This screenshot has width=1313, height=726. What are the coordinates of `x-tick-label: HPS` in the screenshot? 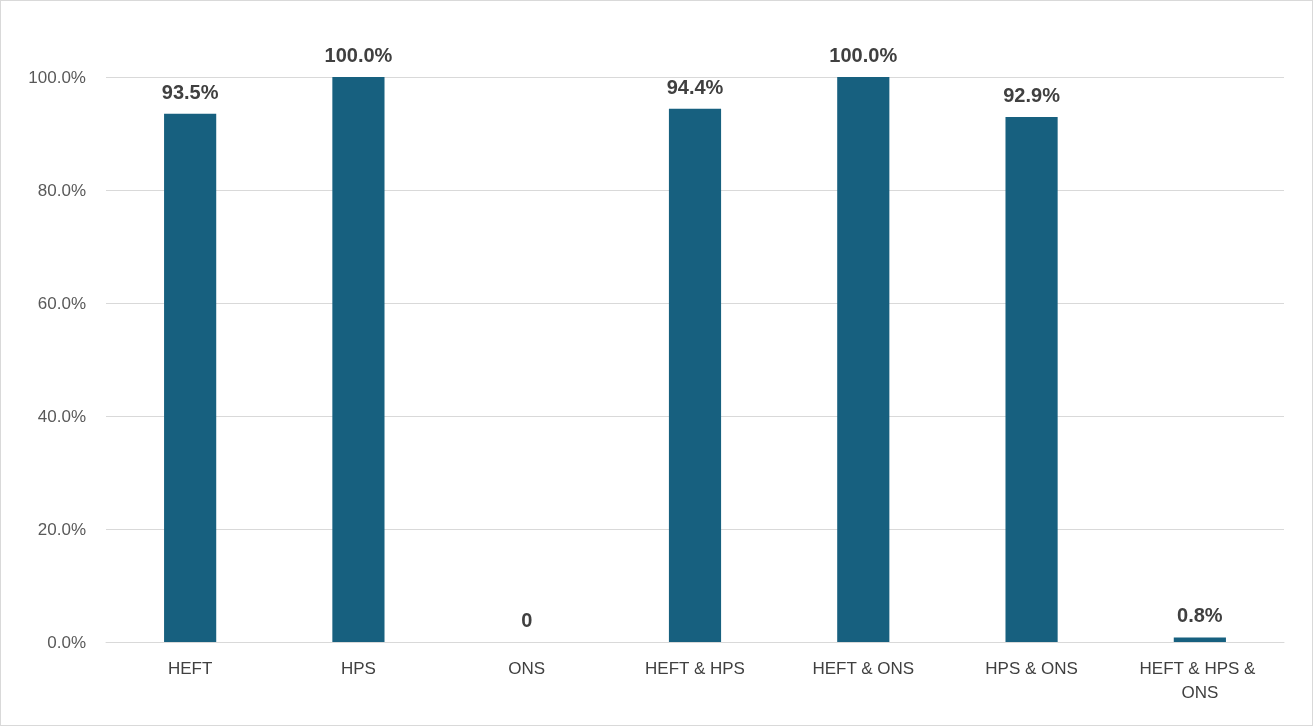 It's located at (358, 668).